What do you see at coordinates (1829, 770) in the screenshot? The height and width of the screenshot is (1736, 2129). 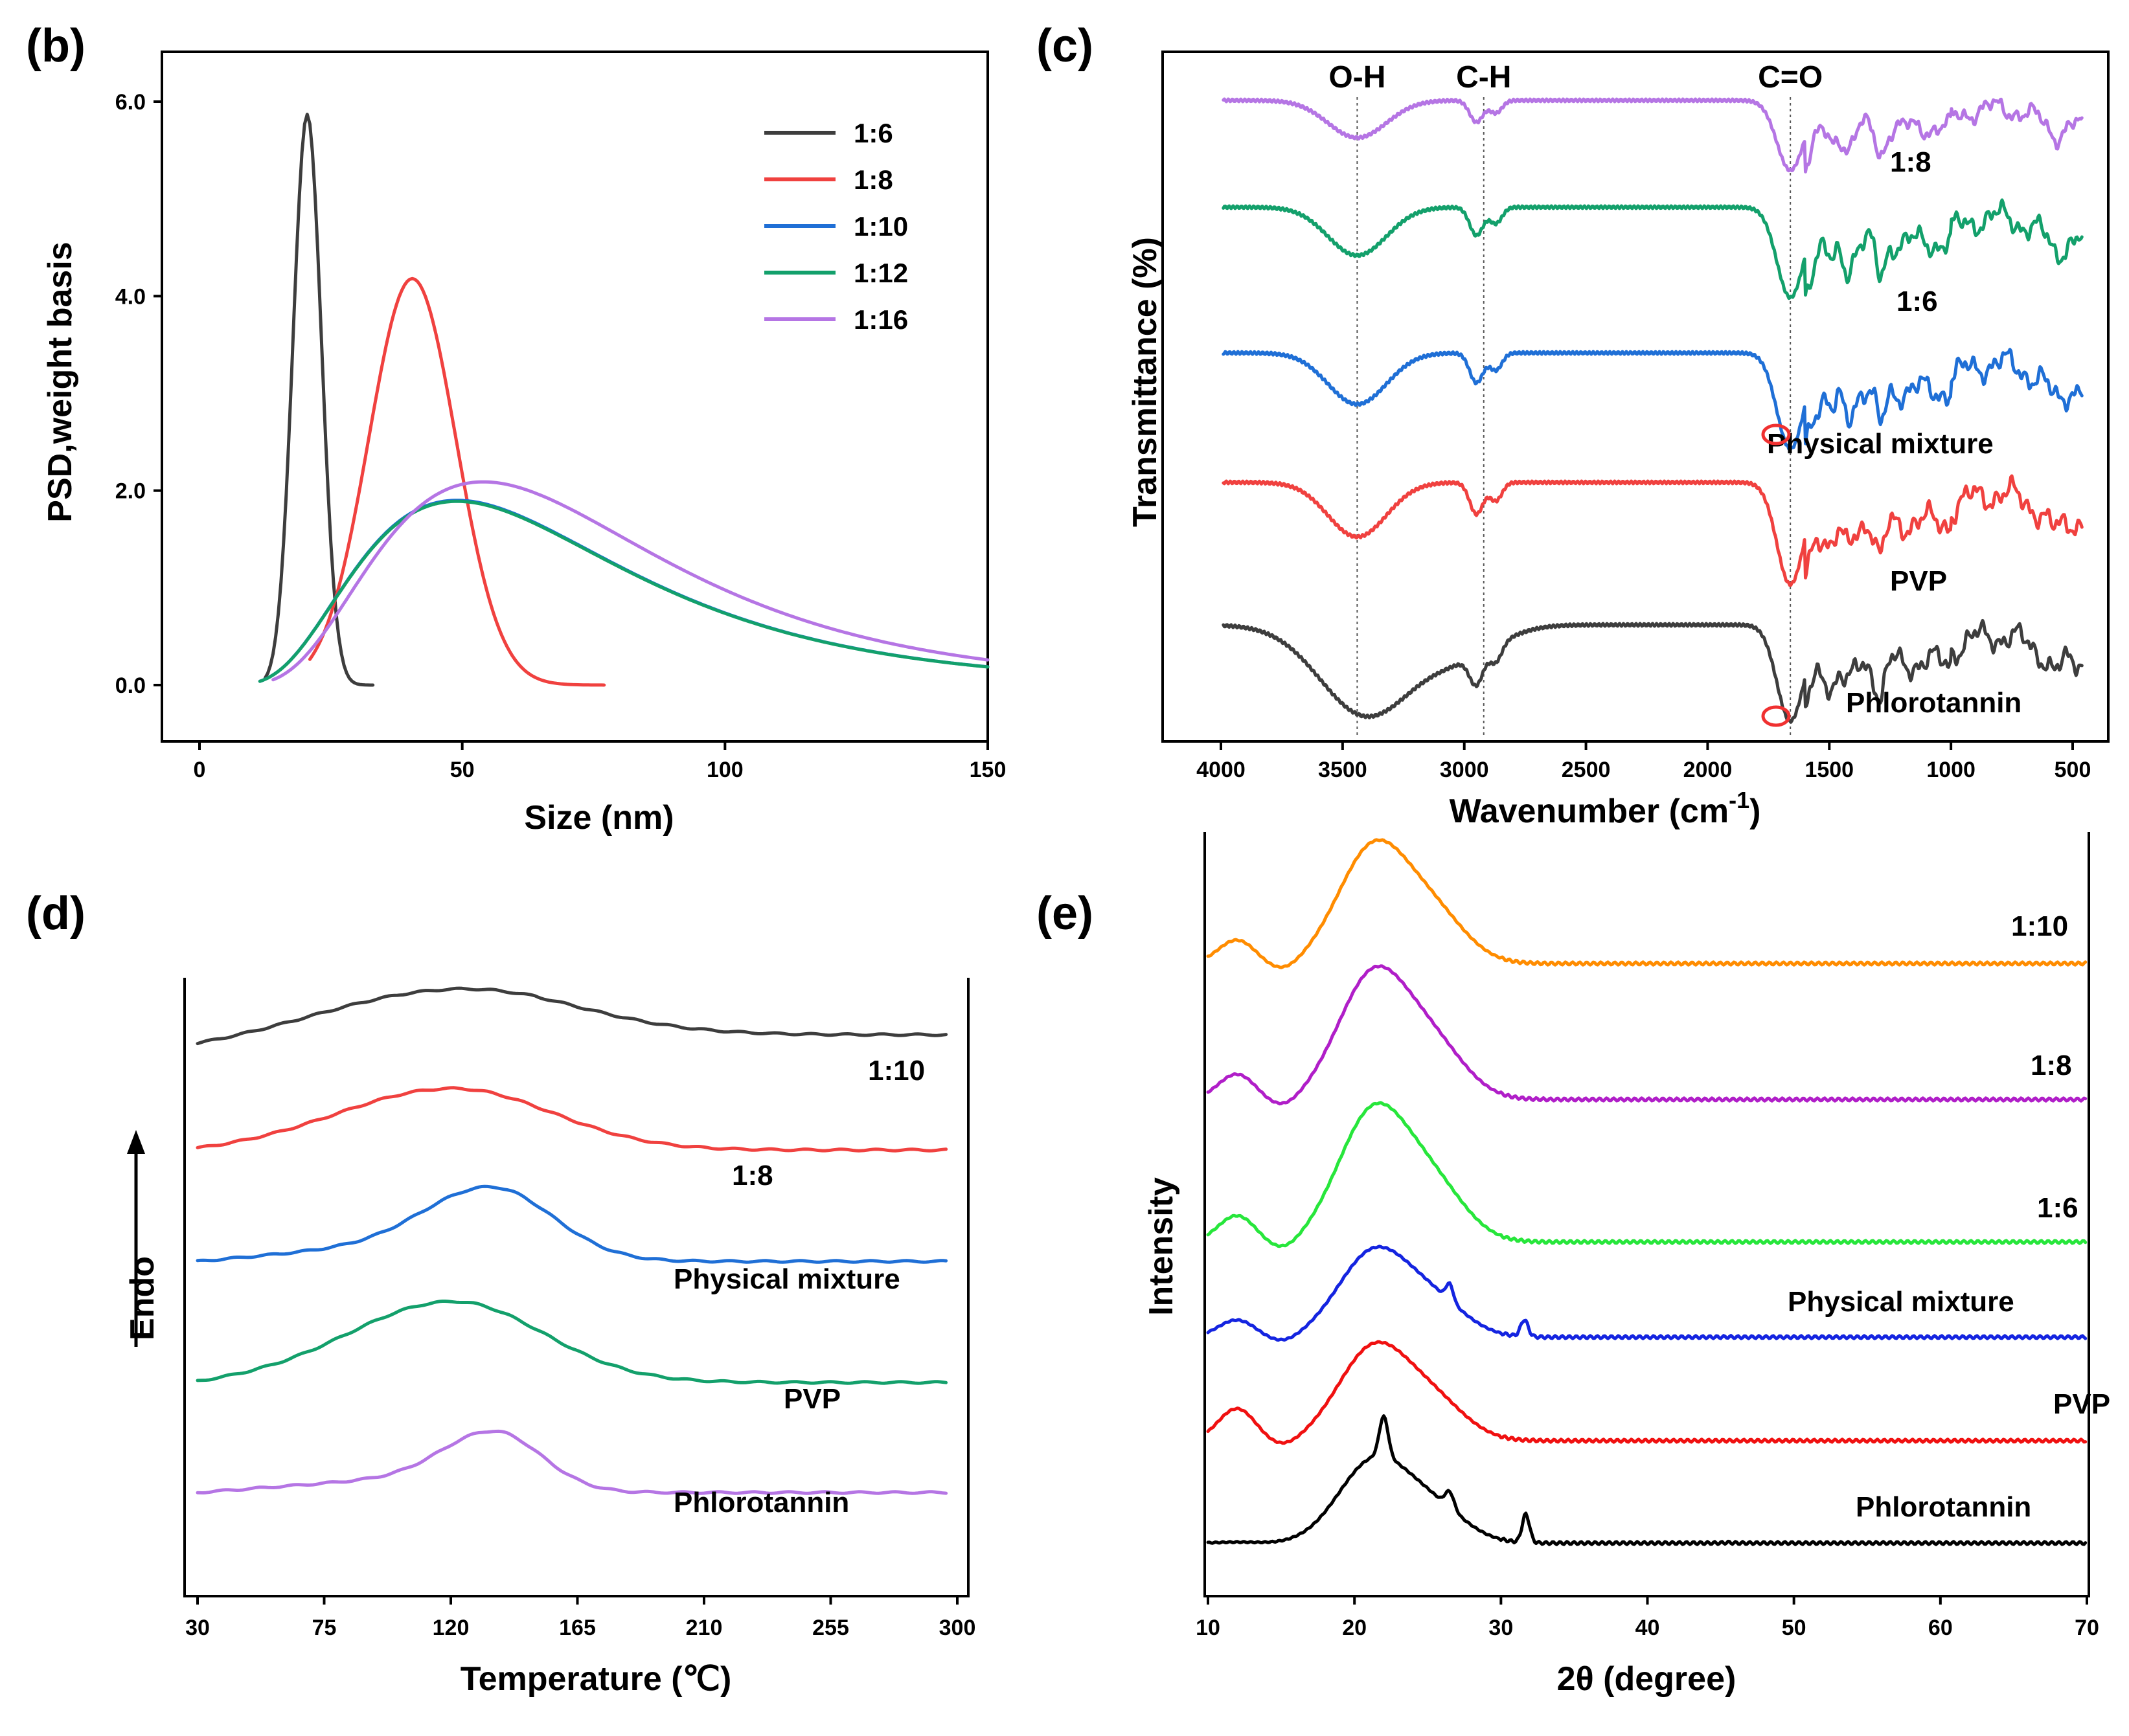 I see `panel-c-x-tick-label: 1500` at bounding box center [1829, 770].